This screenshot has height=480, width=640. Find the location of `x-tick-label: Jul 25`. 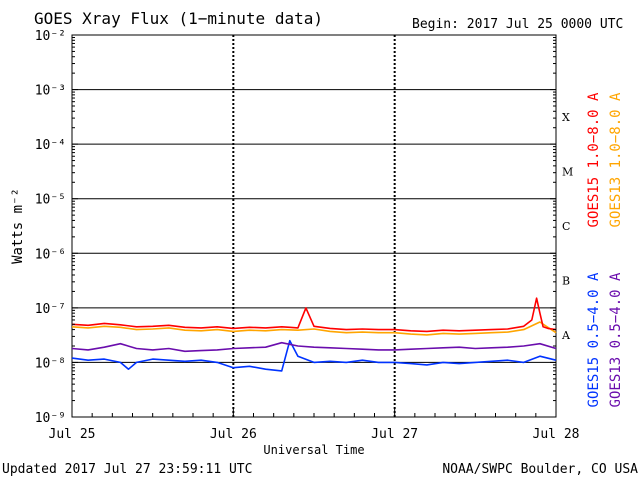

x-tick-label: Jul 25 is located at coordinates (72, 434).